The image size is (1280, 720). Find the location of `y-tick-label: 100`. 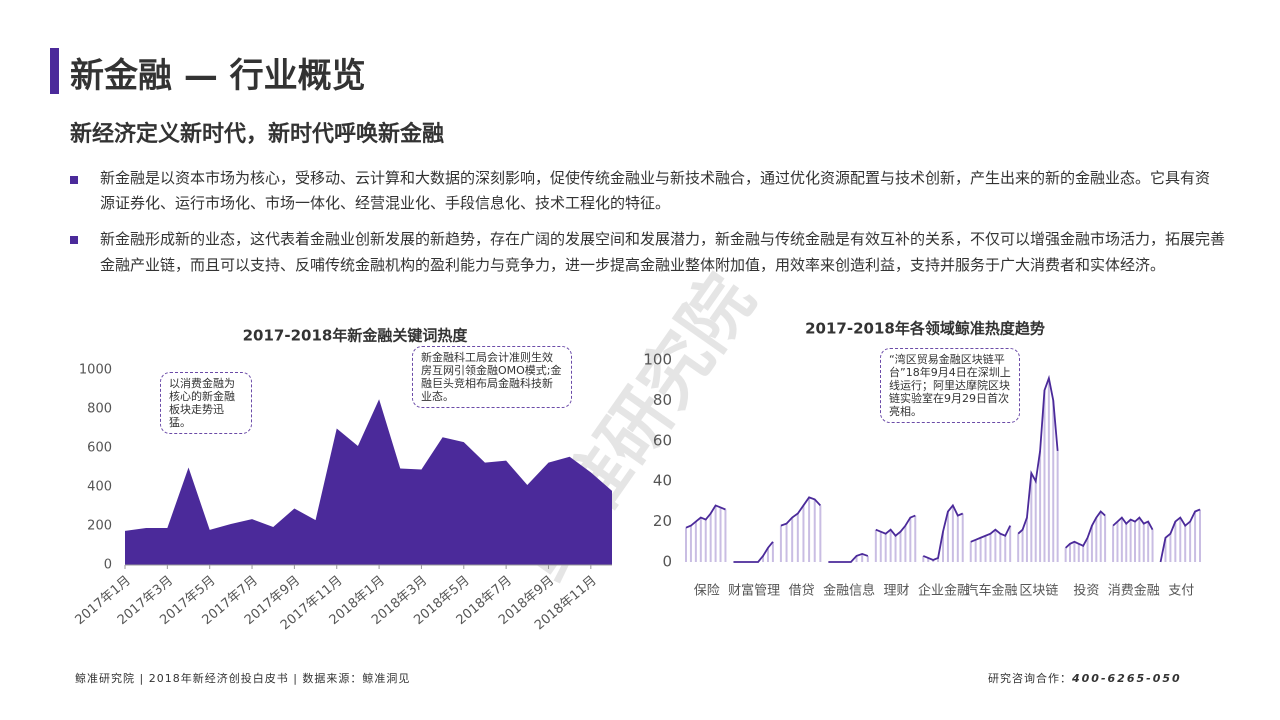

y-tick-label: 100 is located at coordinates (657, 360).